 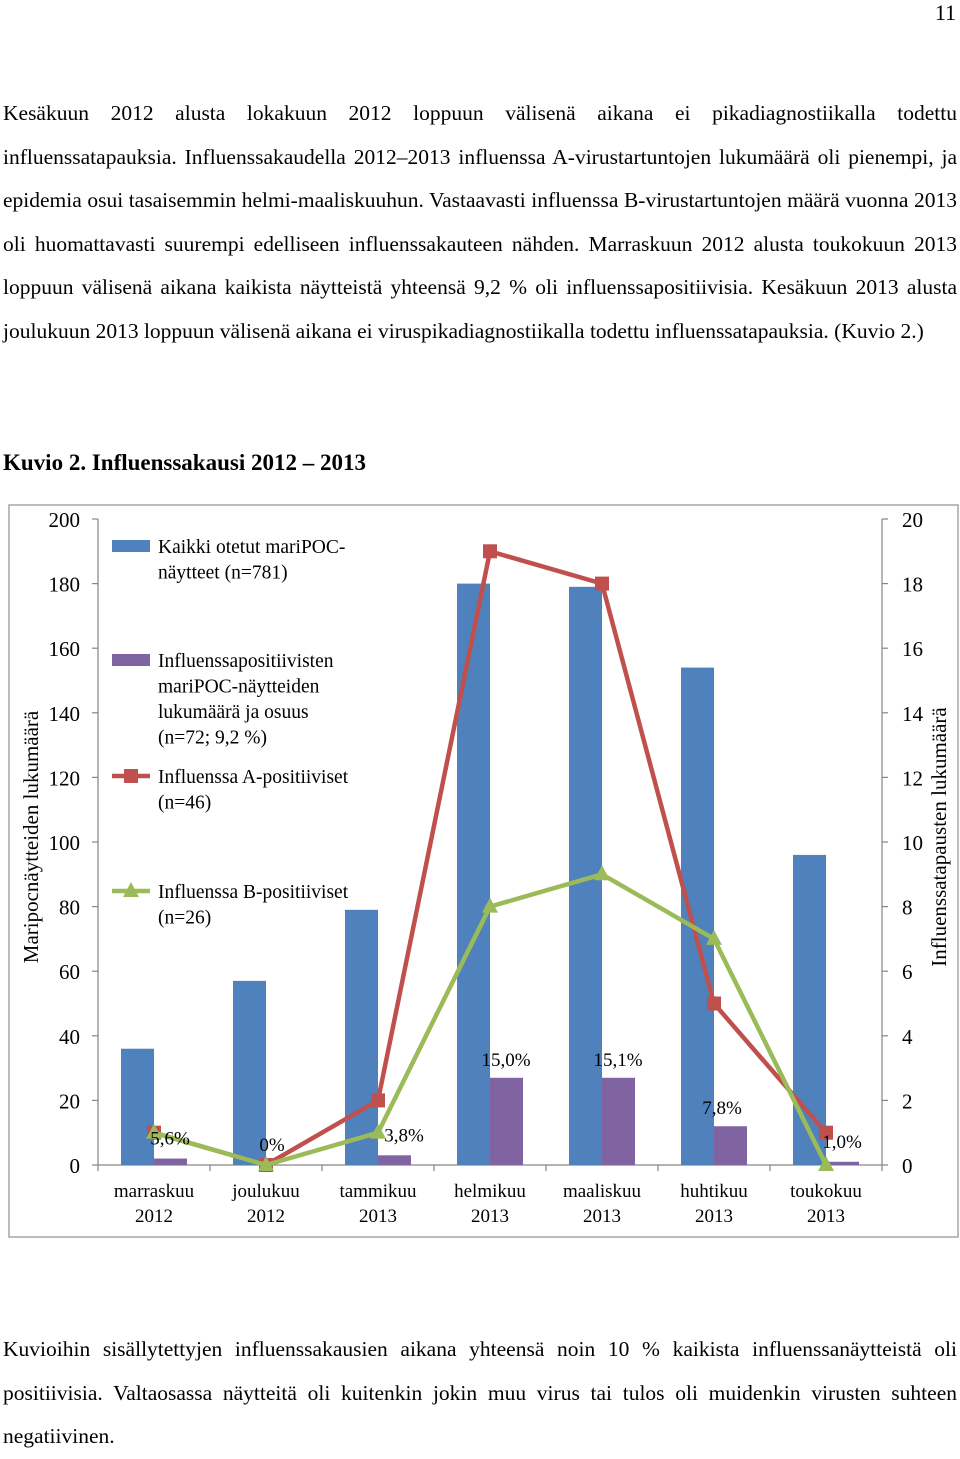 I want to click on figure-caption: Kuvio 2. Influenssakausi 2012 – 2013, so click(x=184, y=462).